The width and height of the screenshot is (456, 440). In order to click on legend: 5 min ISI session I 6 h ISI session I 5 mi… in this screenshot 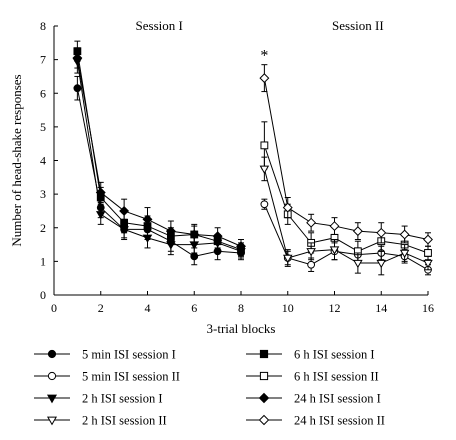, I will do `click(209, 388)`.